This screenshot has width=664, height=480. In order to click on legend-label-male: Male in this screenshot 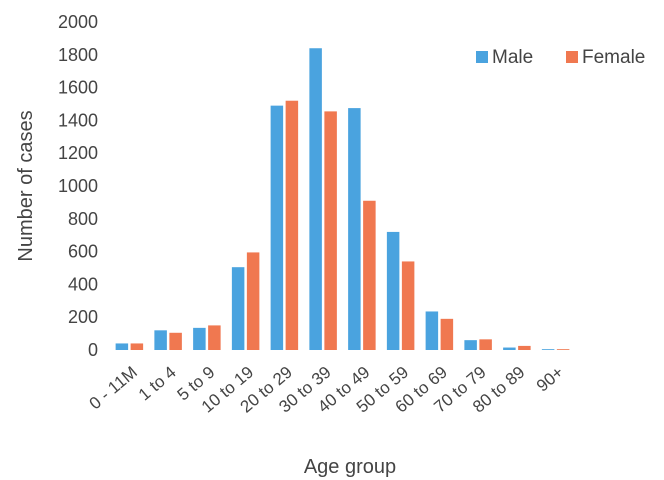, I will do `click(512, 57)`.